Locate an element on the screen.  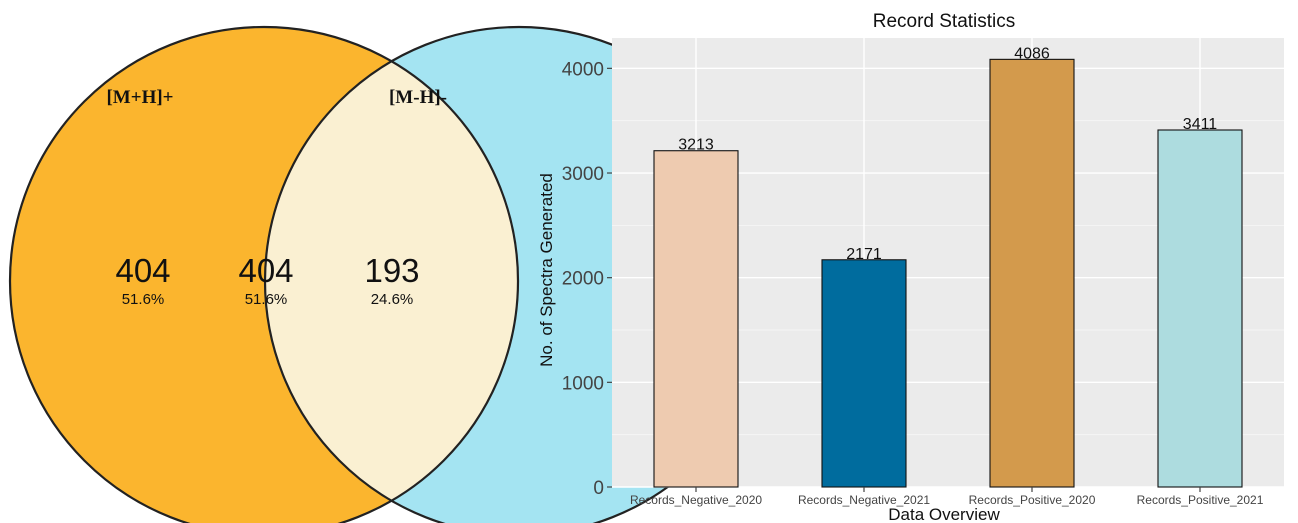
bar-records-negative-2021 is located at coordinates (864, 373).